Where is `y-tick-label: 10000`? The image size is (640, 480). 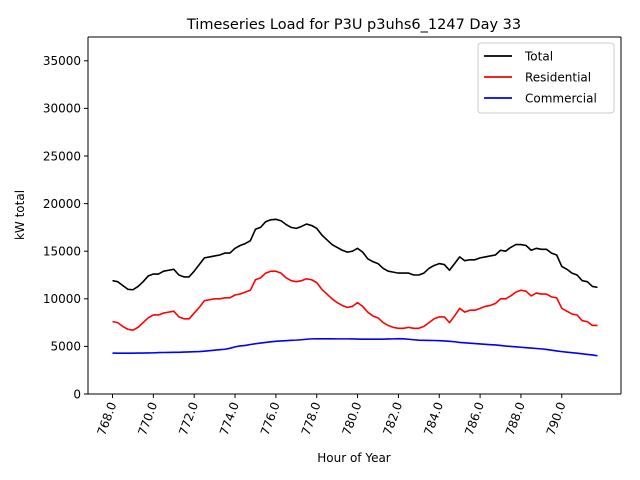
y-tick-label: 10000 is located at coordinates (62, 299).